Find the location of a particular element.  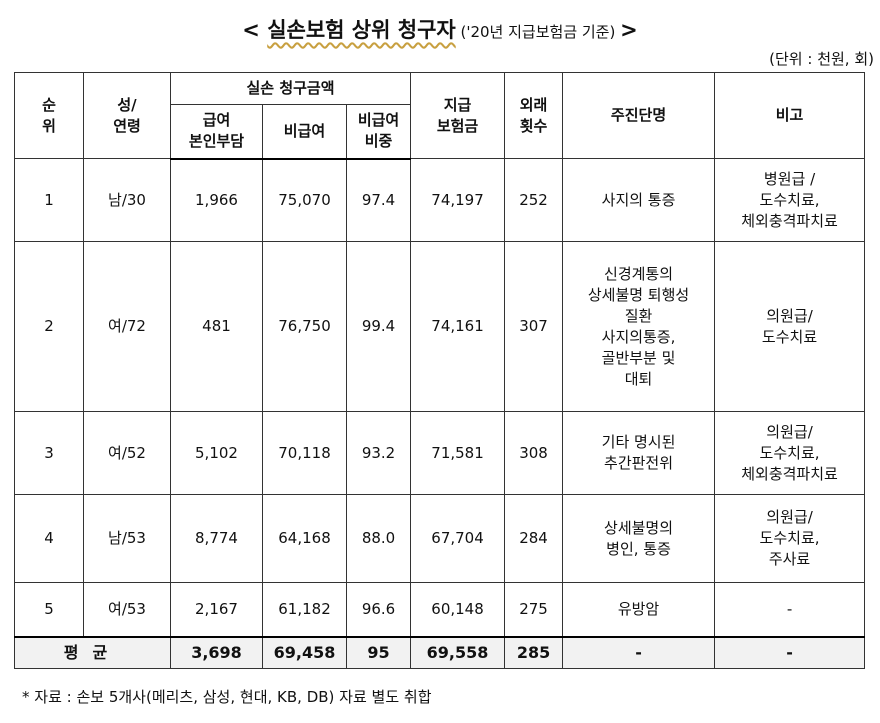

average-label: 평균 is located at coordinates (92, 652).